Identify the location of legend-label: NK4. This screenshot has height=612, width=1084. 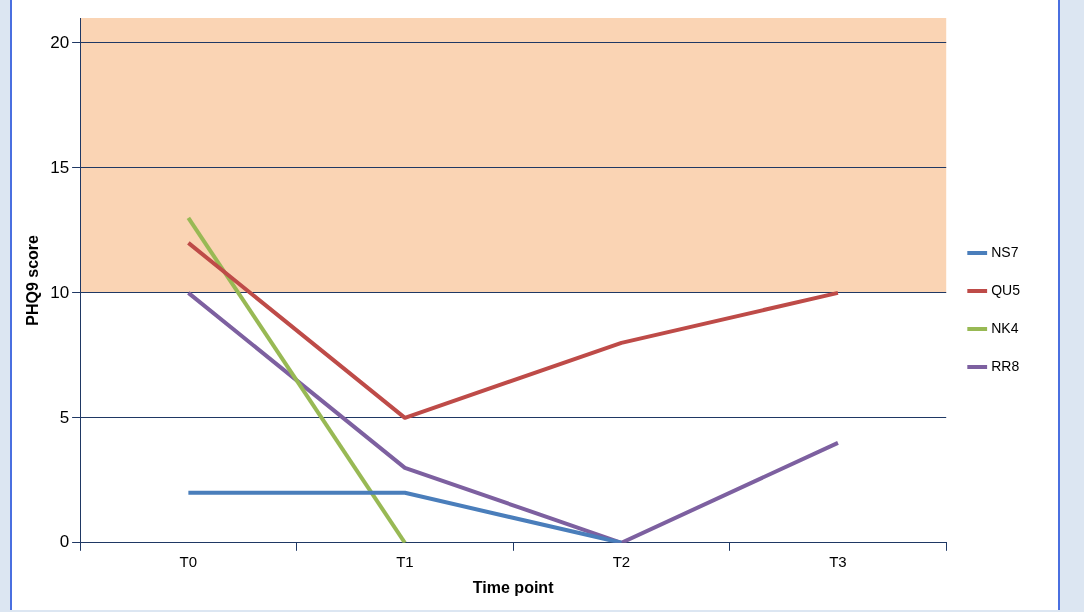
(1005, 327).